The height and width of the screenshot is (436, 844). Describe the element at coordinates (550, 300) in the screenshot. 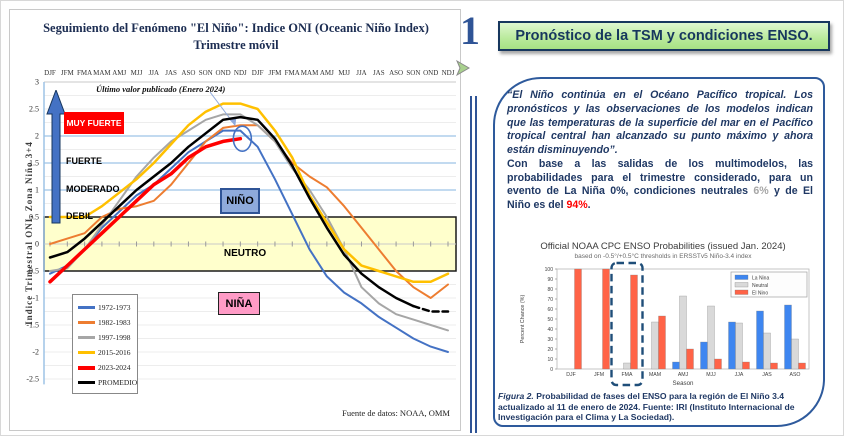

I see `svg-text: 70` at that location.